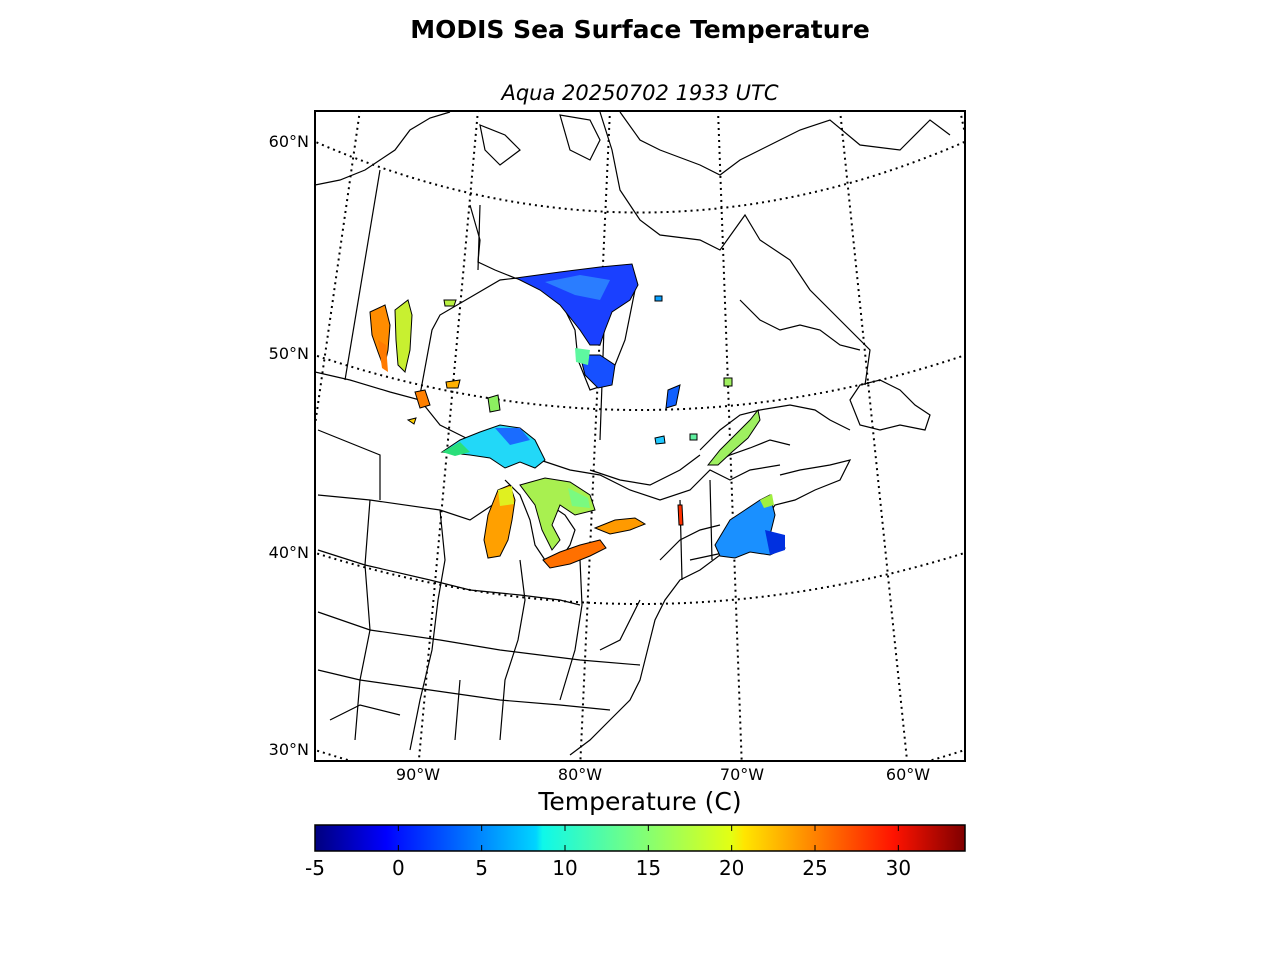 Image resolution: width=1280 pixels, height=960 pixels. Describe the element at coordinates (640, 838) in the screenshot. I see `colorbar` at that location.